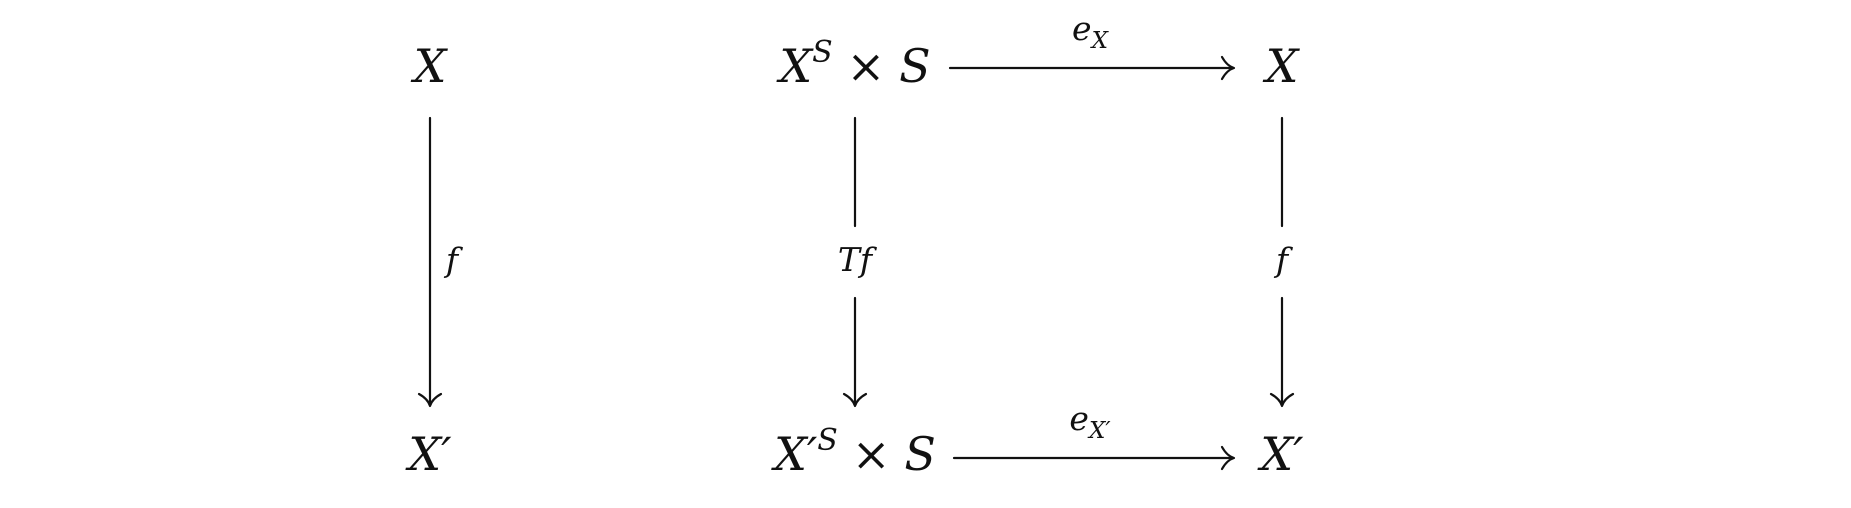 Image resolution: width=1851 pixels, height=508 pixels. Describe the element at coordinates (1099, 431) in the screenshot. I see `label-eXprime-sub: X′` at that location.